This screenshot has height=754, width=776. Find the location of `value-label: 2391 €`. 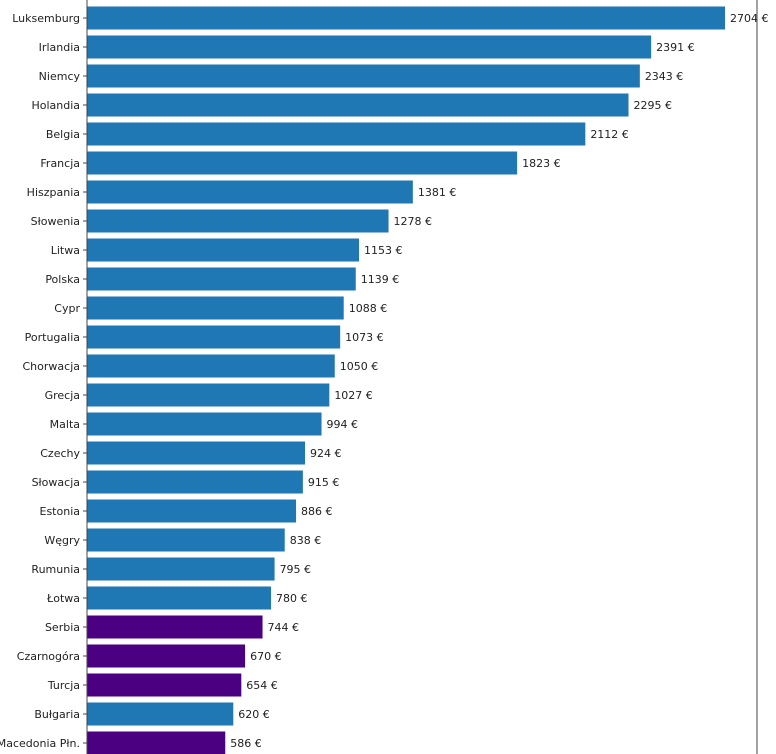

value-label: 2391 € is located at coordinates (675, 47).